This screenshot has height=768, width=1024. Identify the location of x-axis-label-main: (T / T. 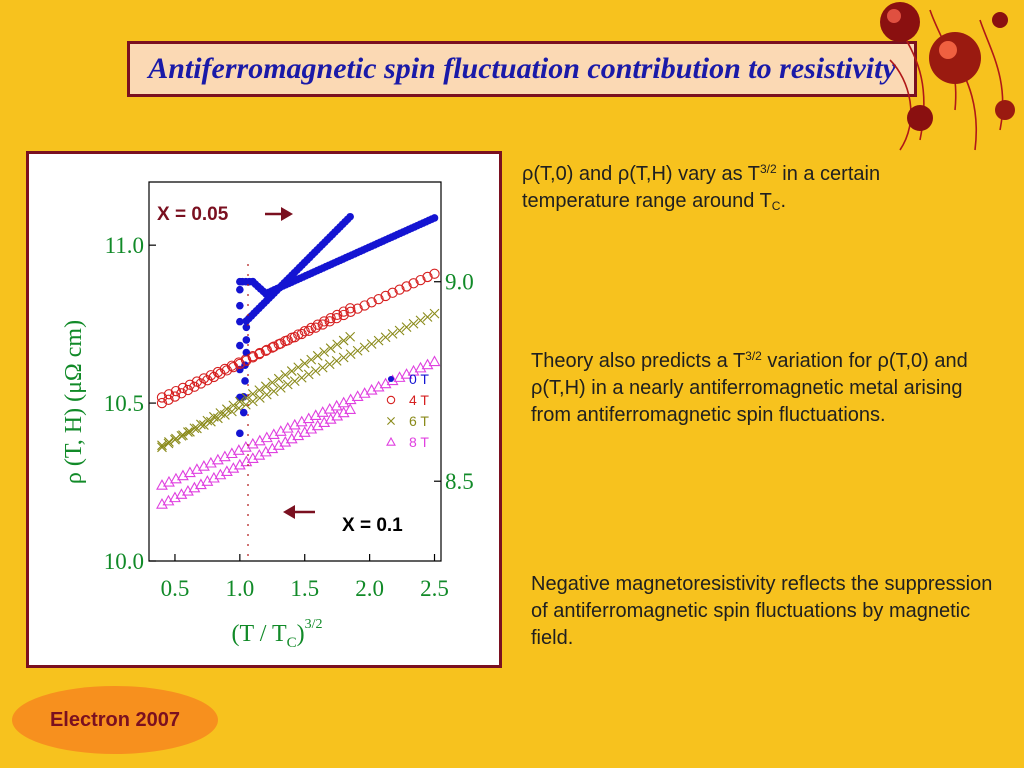
(258, 634).